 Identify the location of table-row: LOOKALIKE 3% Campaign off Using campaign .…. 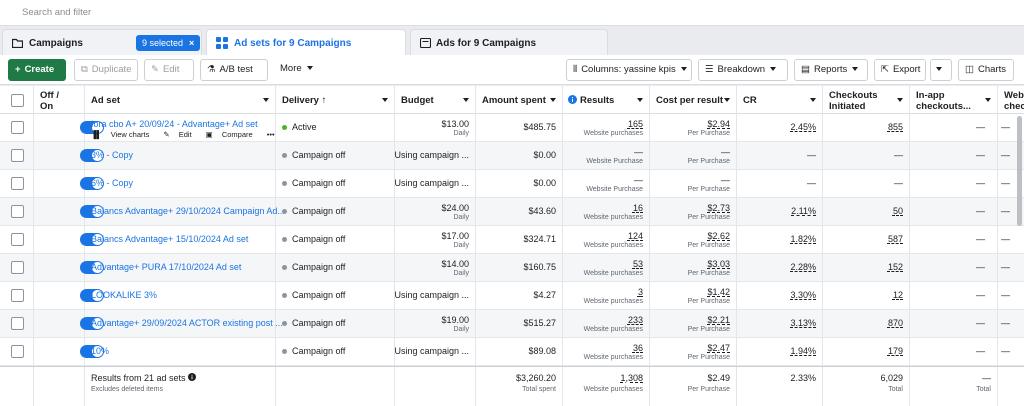
(512, 296).